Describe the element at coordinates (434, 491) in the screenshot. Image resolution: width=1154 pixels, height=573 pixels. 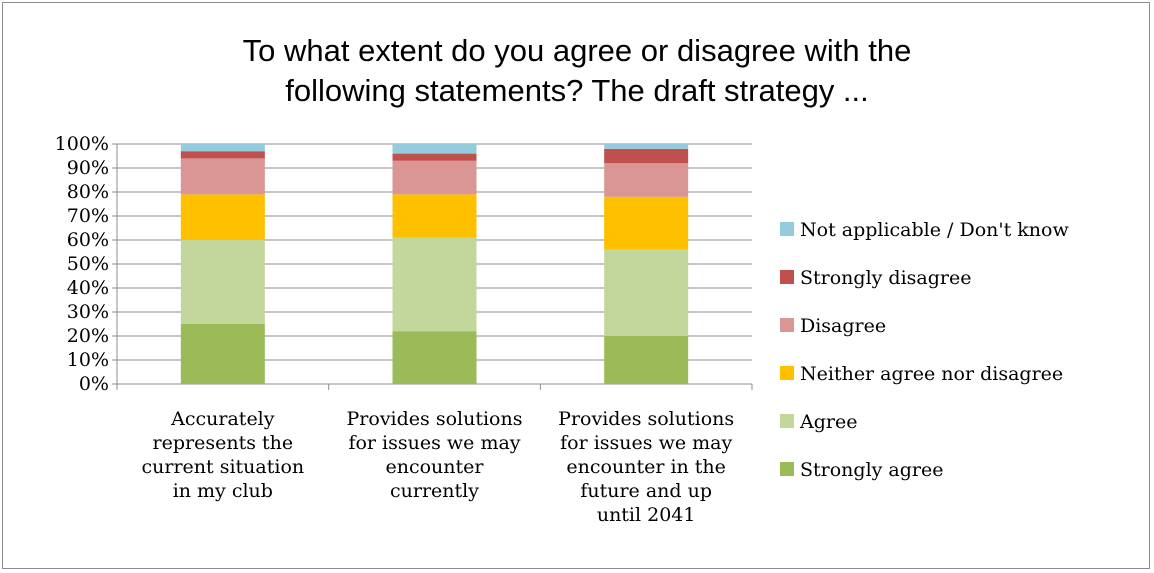
I see `x-category-label: currently` at that location.